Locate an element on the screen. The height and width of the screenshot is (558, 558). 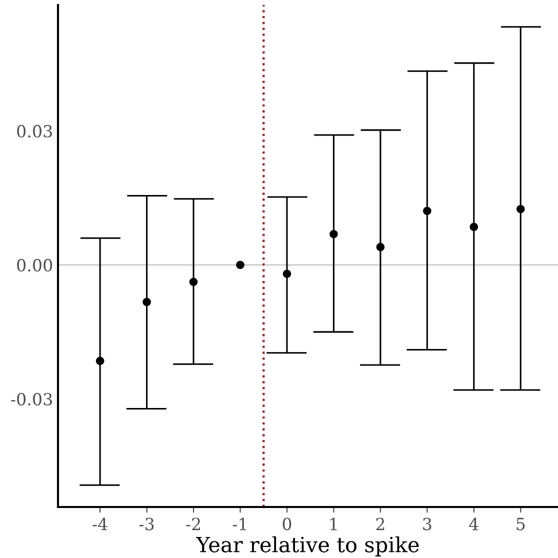
y-tick-label: 0.00 is located at coordinates (34, 265).